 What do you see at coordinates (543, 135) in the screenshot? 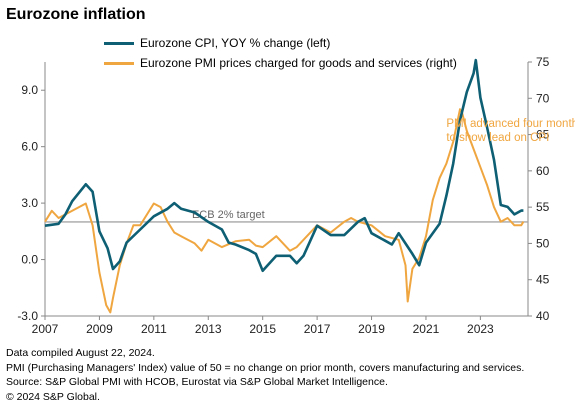
I see `y-right-tick-label: 65` at bounding box center [543, 135].